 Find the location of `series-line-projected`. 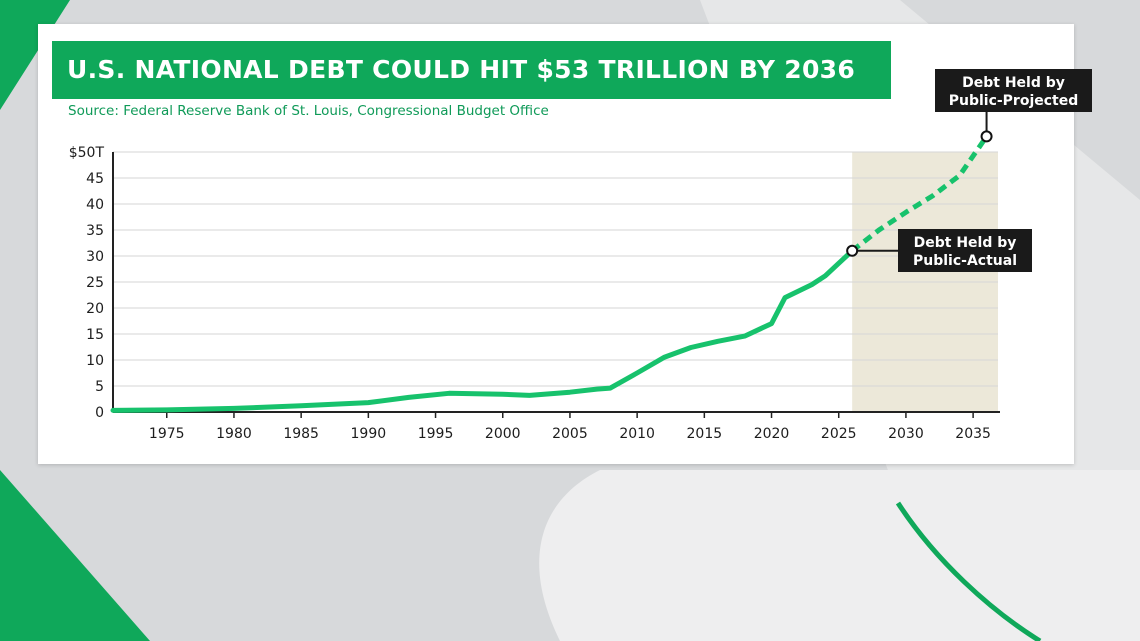

series-line-projected is located at coordinates (919, 193).